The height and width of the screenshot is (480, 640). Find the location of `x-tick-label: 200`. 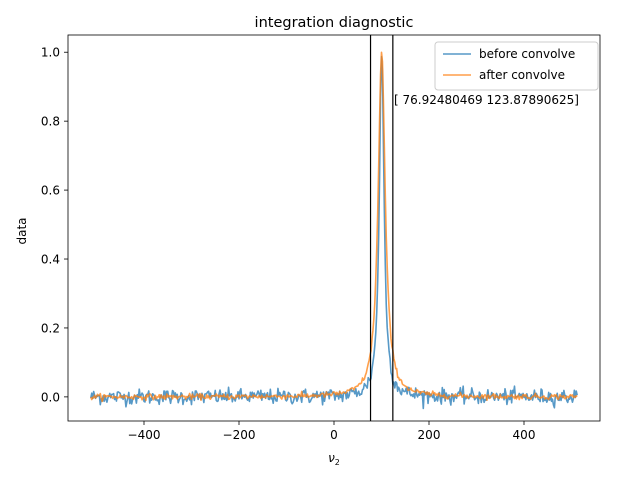

x-tick-label: 200 is located at coordinates (429, 435).